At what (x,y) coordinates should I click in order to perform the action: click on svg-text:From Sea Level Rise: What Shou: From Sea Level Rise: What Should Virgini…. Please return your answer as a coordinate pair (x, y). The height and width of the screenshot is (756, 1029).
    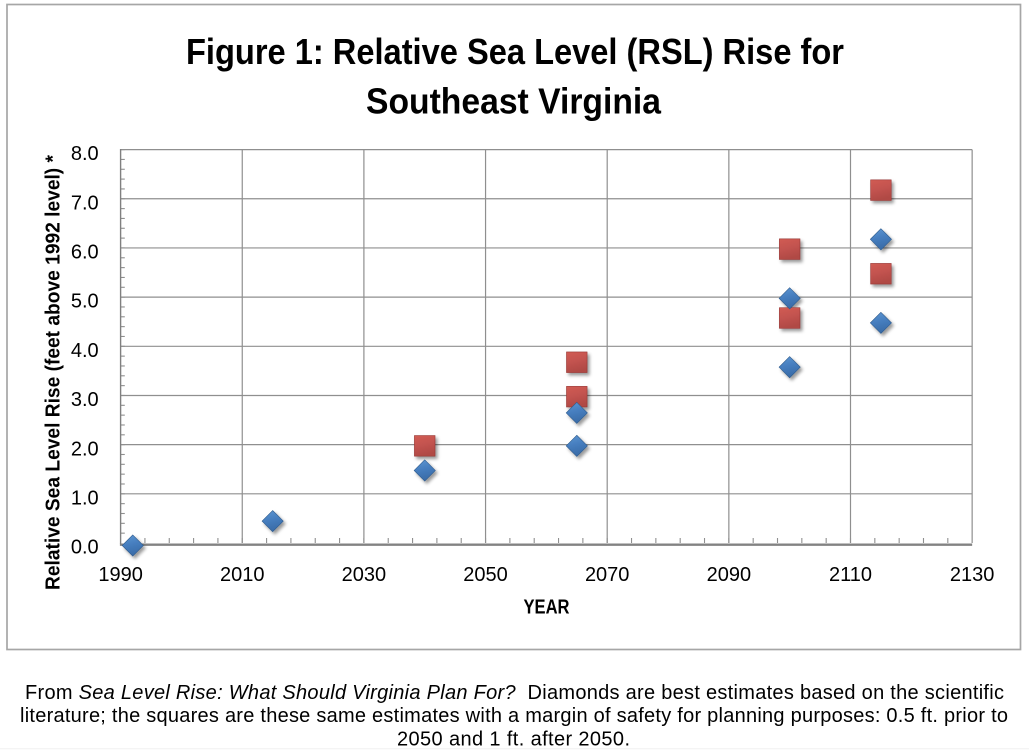
    Looking at the image, I should click on (514, 693).